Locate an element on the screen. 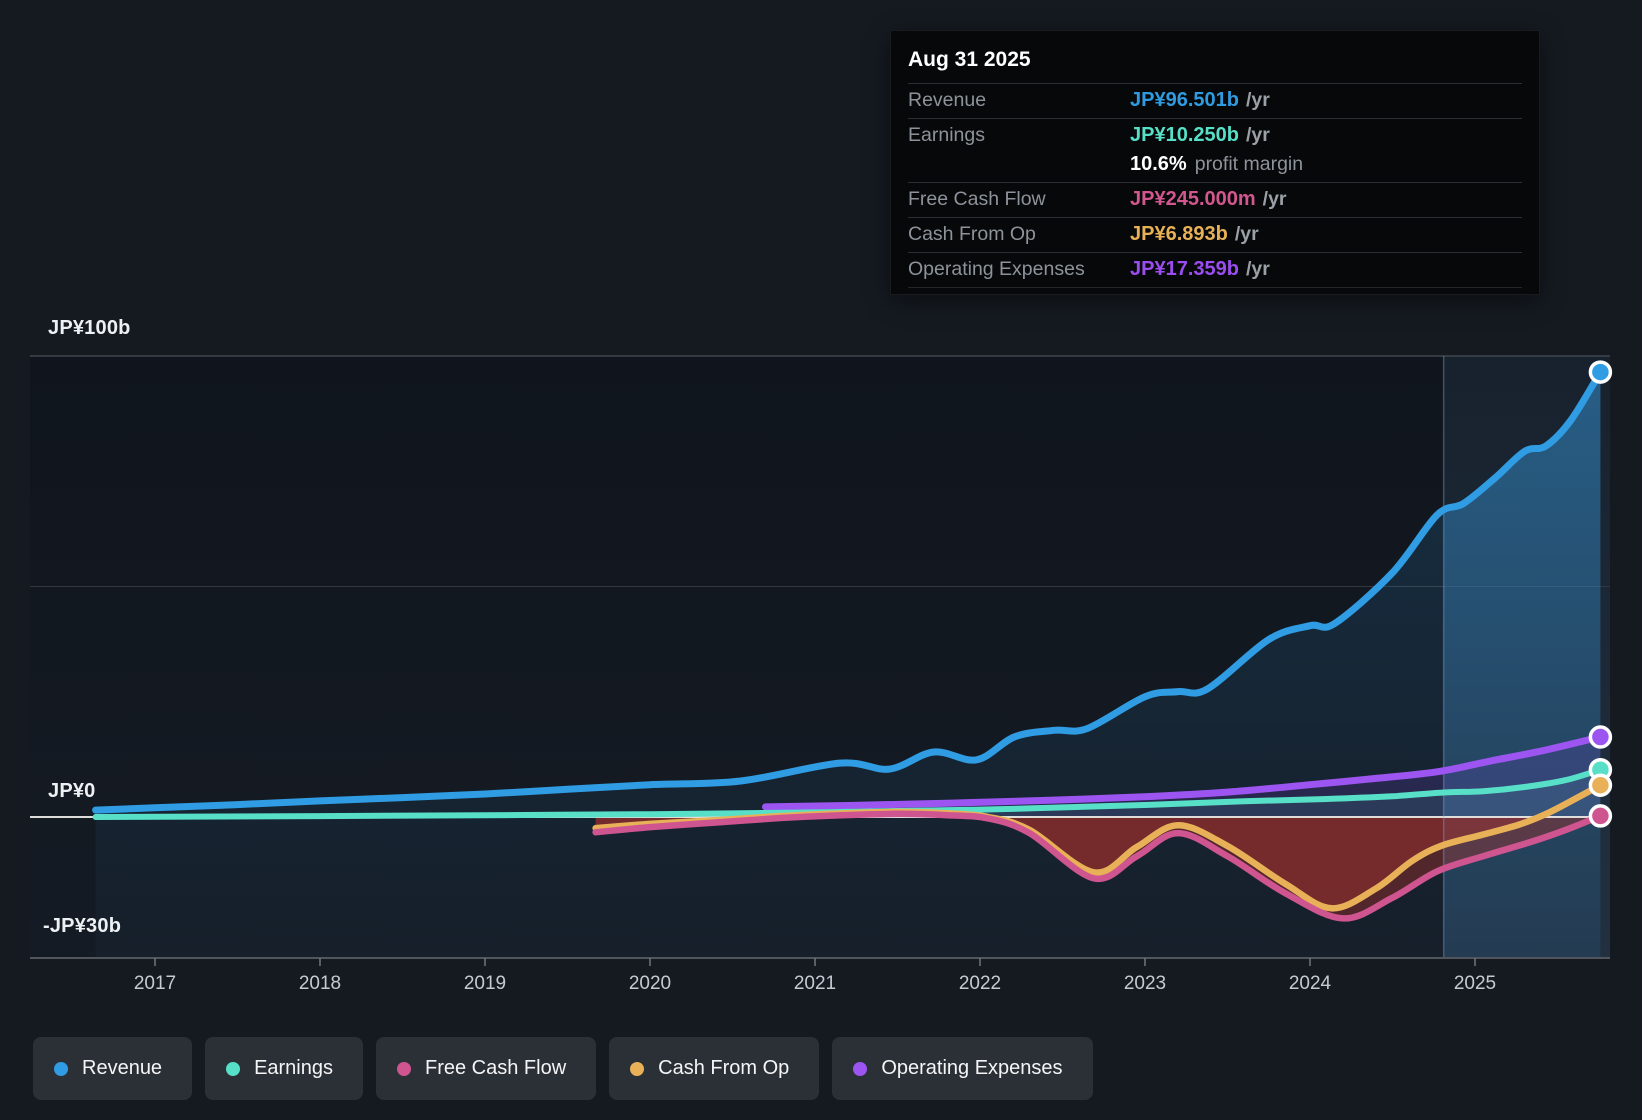 Image resolution: width=1642 pixels, height=1120 pixels. x-axis-label-2021: 2021 is located at coordinates (815, 983).